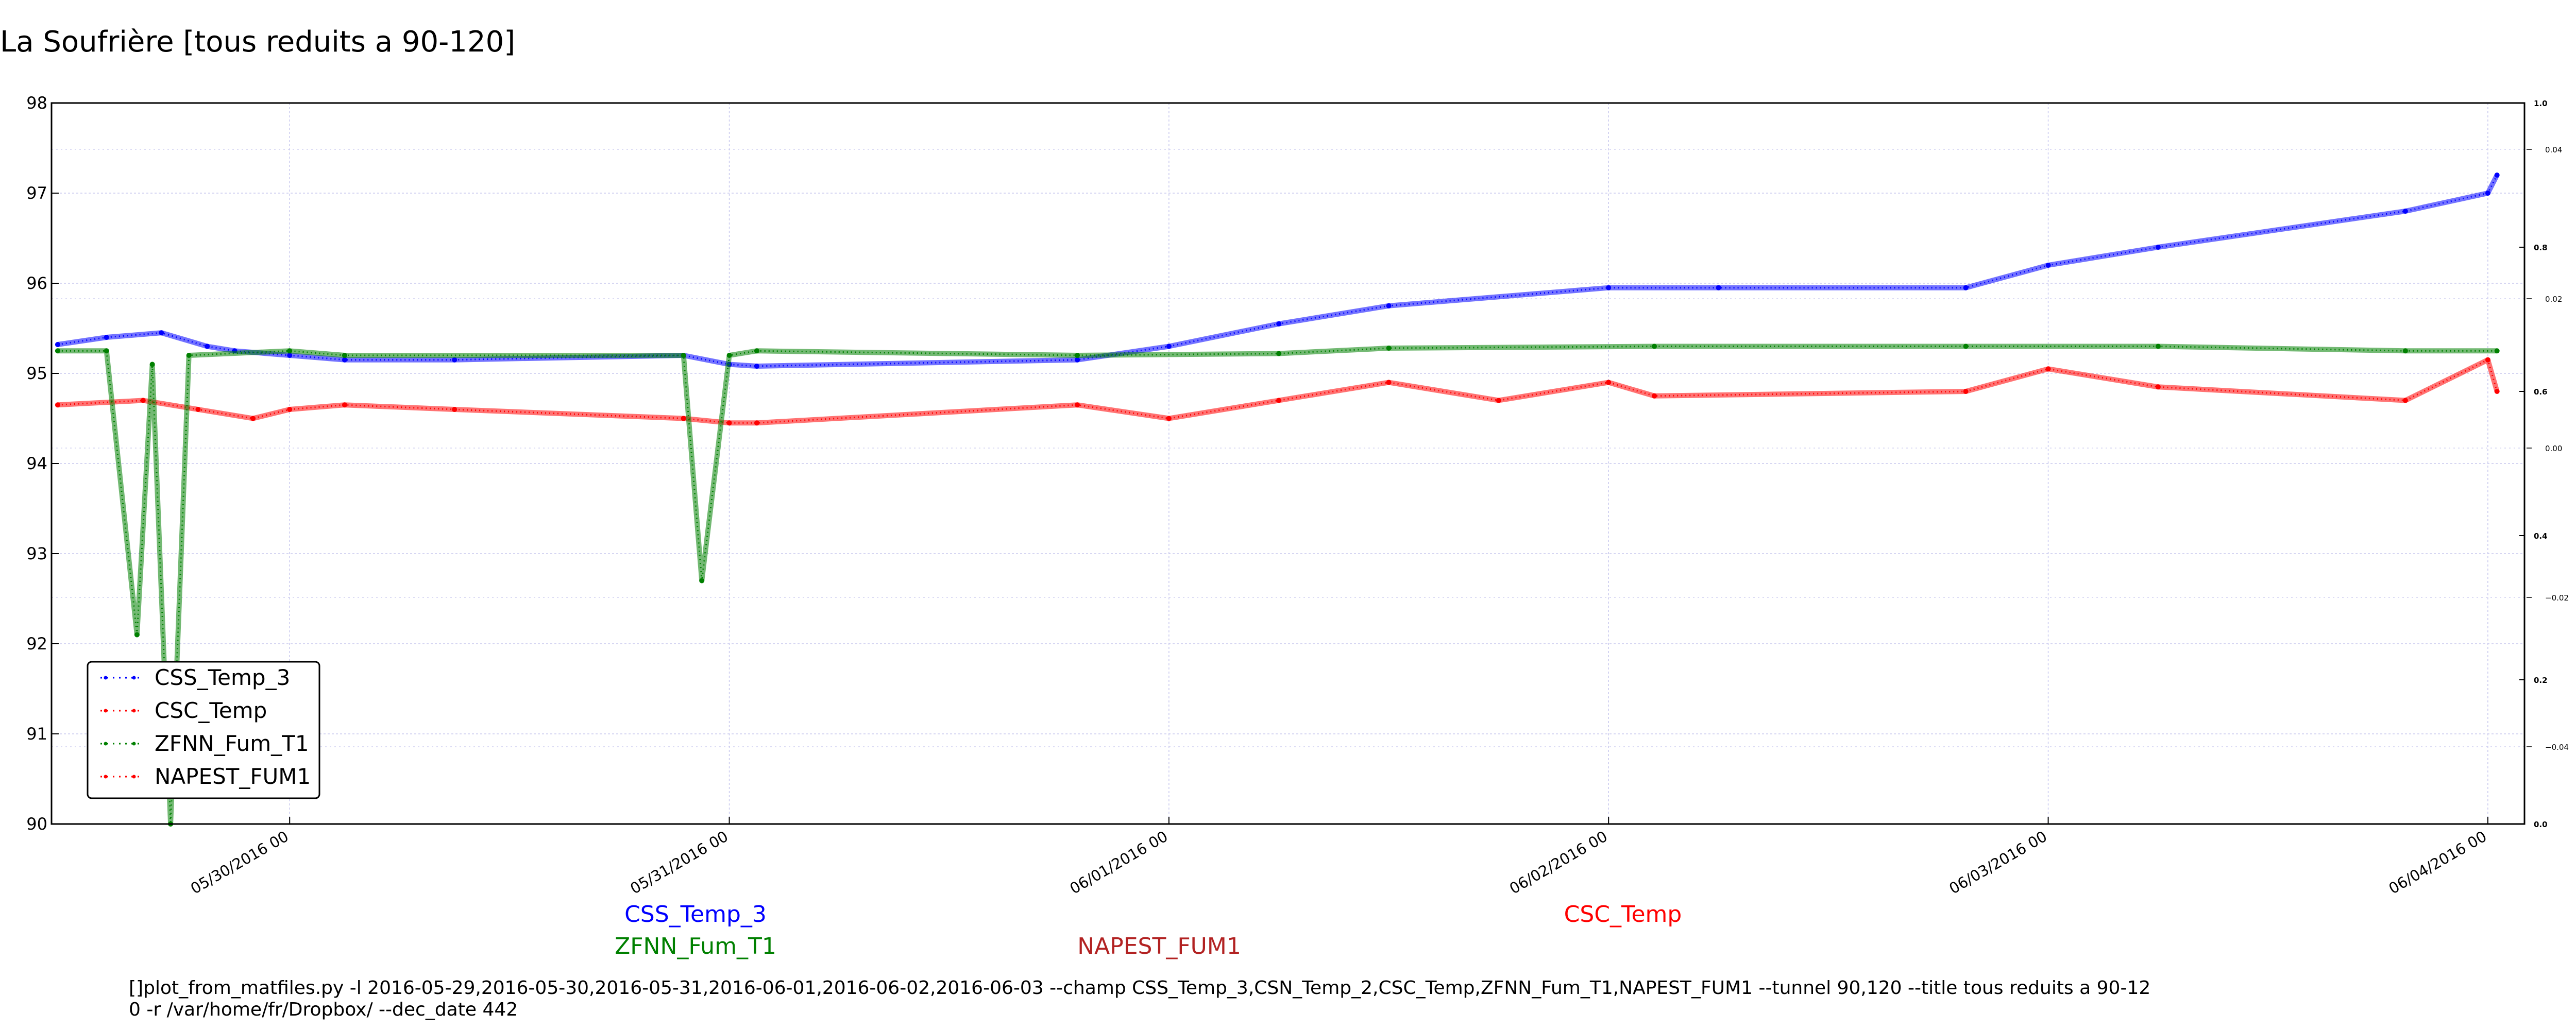 The width and height of the screenshot is (2576, 1030). What do you see at coordinates (240, 863) in the screenshot?
I see `x-tick-label: 05/30/2016 00` at bounding box center [240, 863].